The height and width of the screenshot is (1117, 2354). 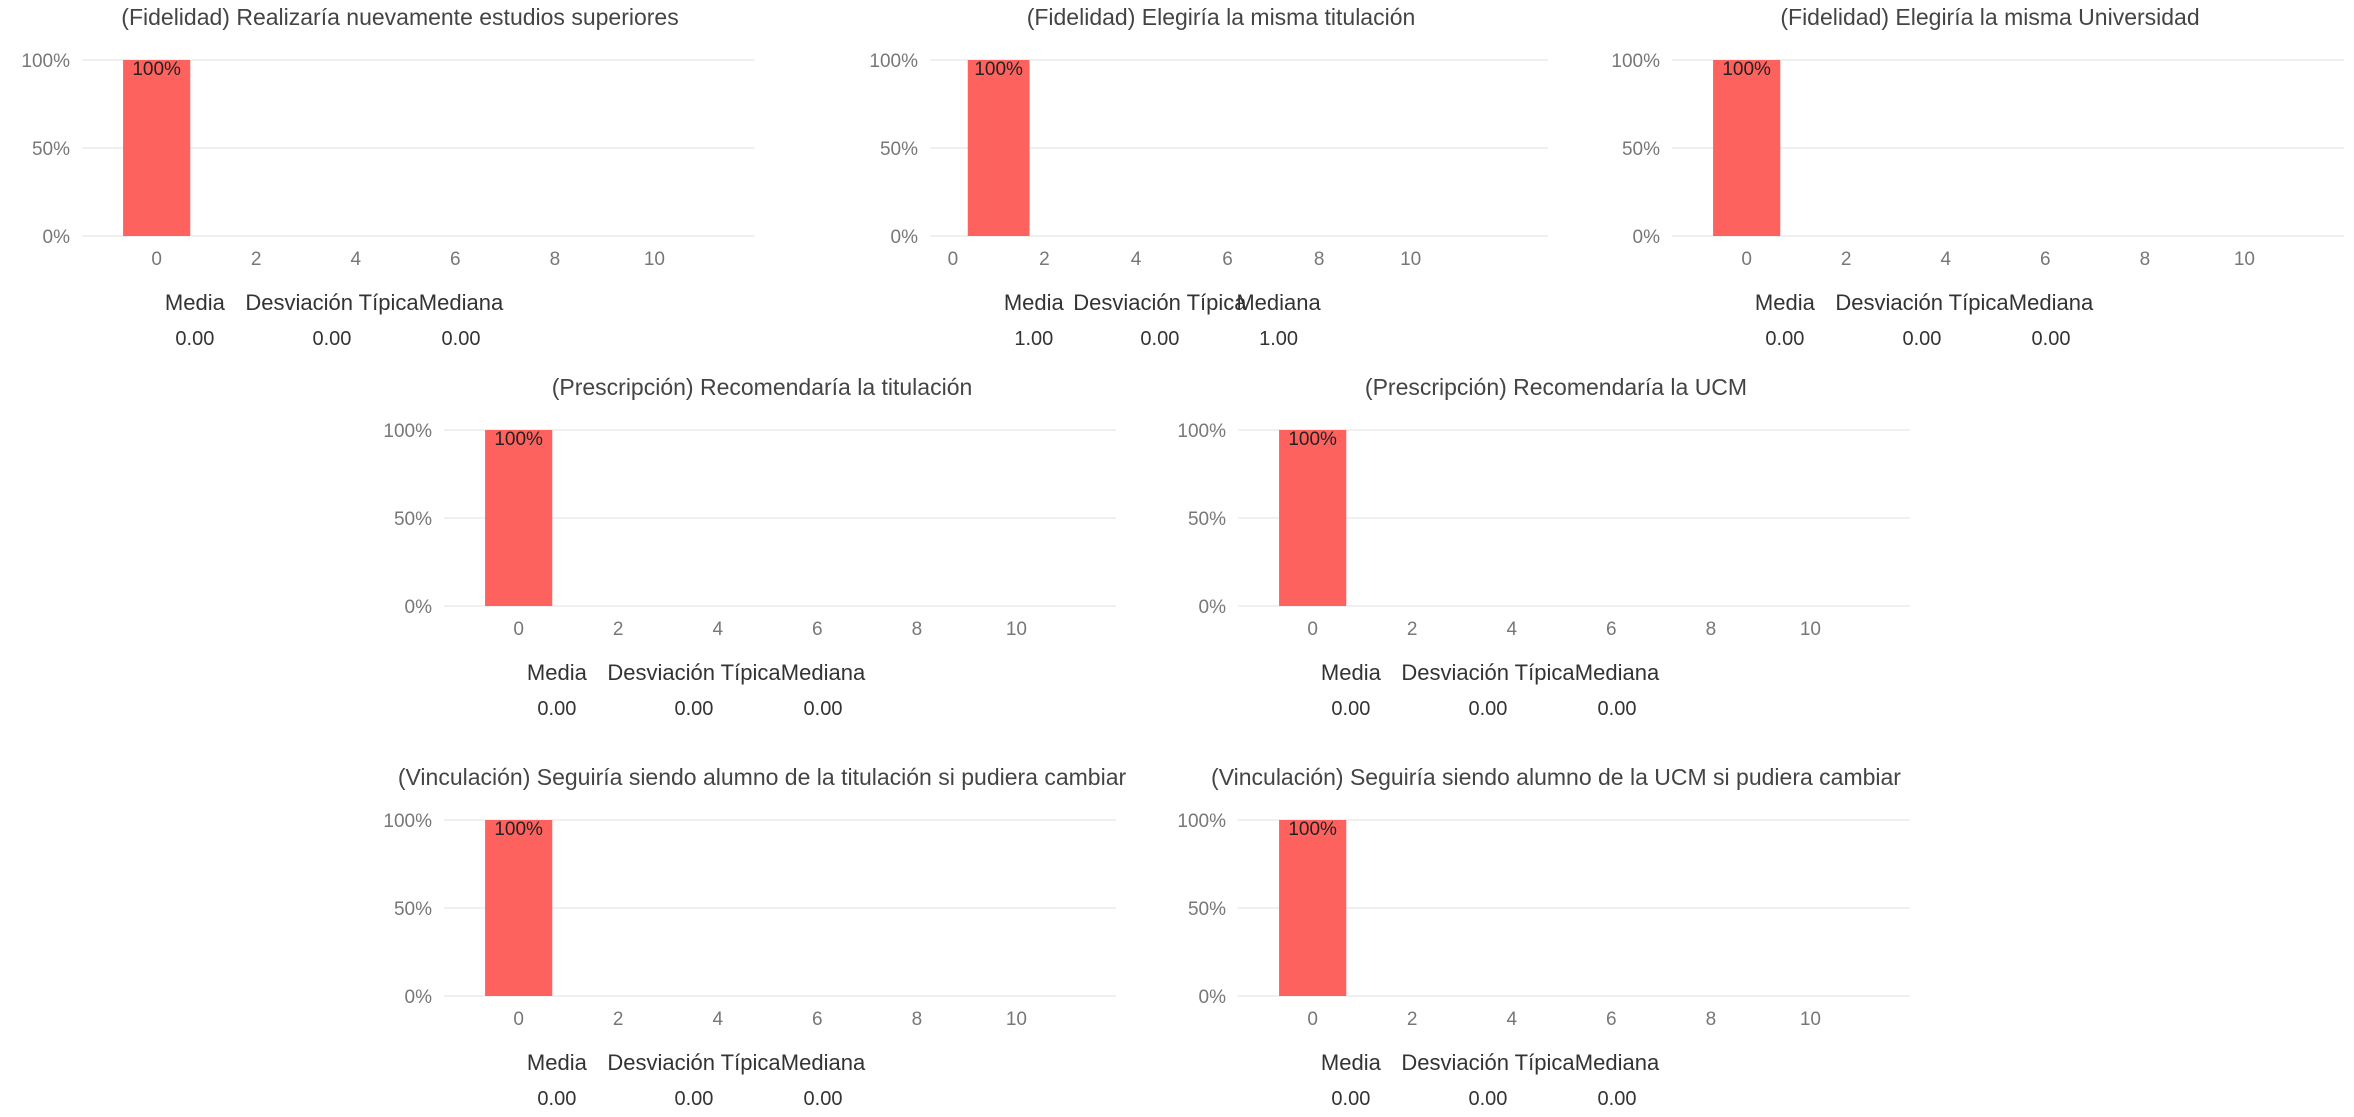 What do you see at coordinates (1556, 387) in the screenshot?
I see `chart-title: (Prescripción) Recomendaría la UCM` at bounding box center [1556, 387].